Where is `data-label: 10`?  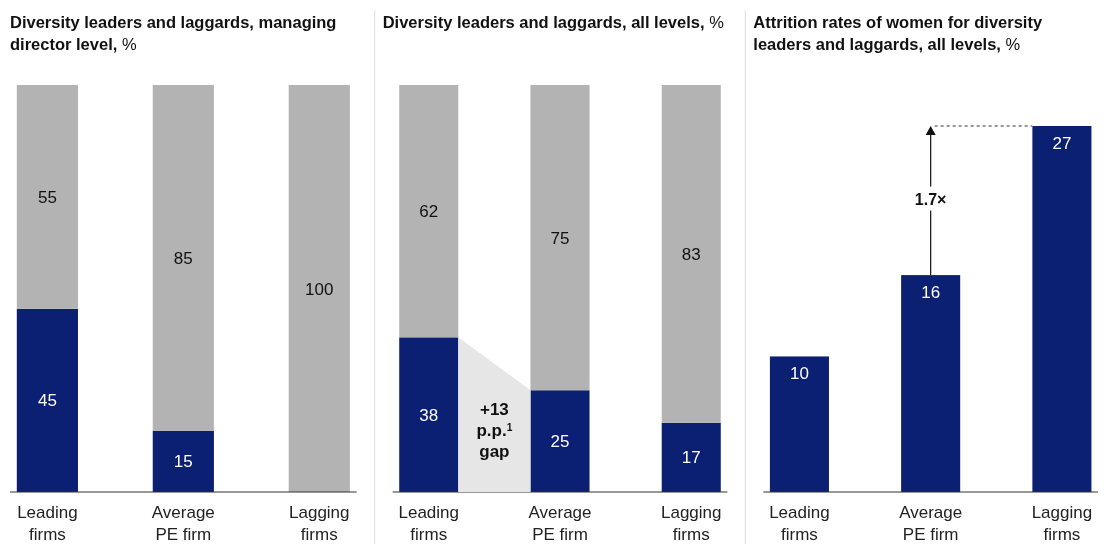 data-label: 10 is located at coordinates (799, 374).